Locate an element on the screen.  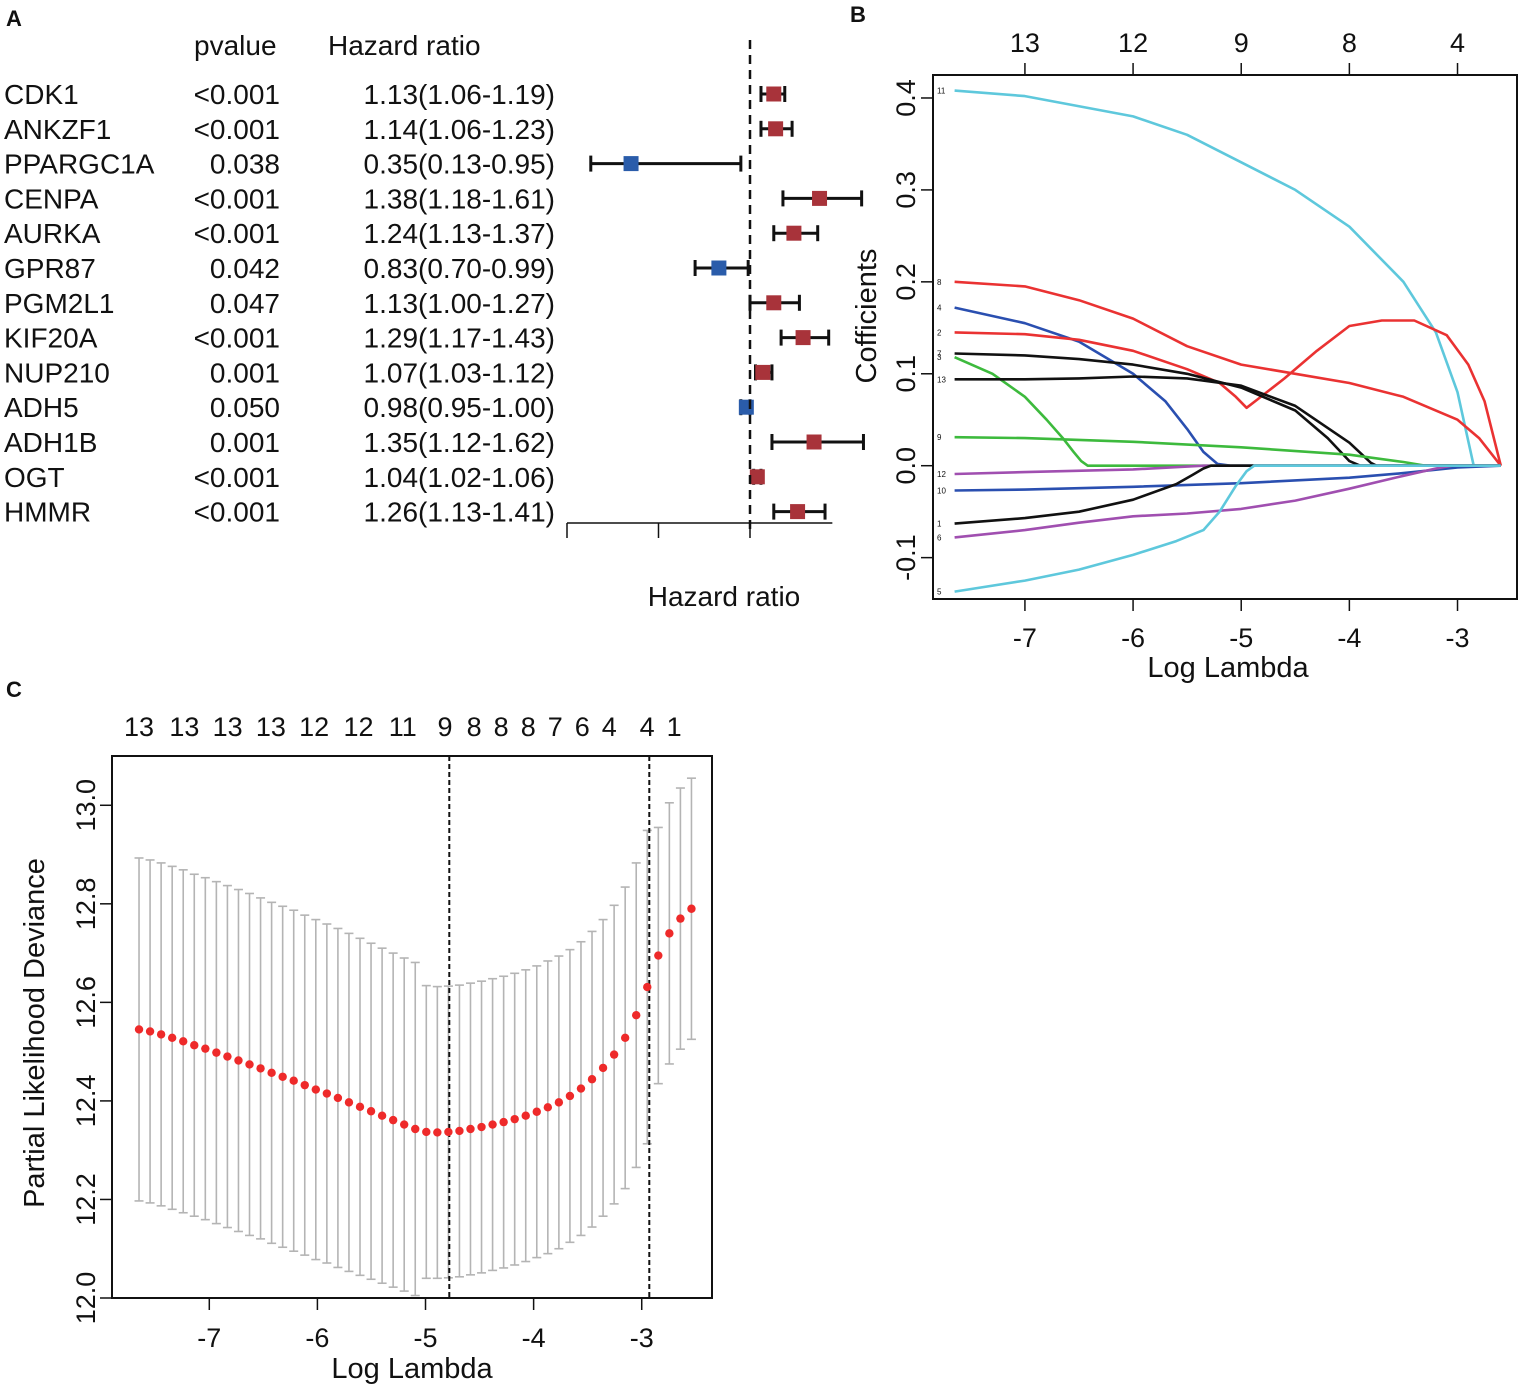
b-y-tick-label: 0.1 is located at coordinates (906, 374).